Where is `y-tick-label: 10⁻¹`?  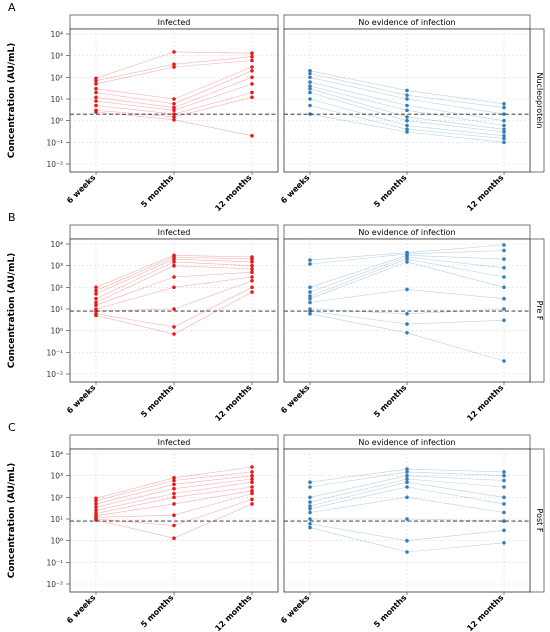
y-tick-label: 10⁻¹ is located at coordinates (54, 352).